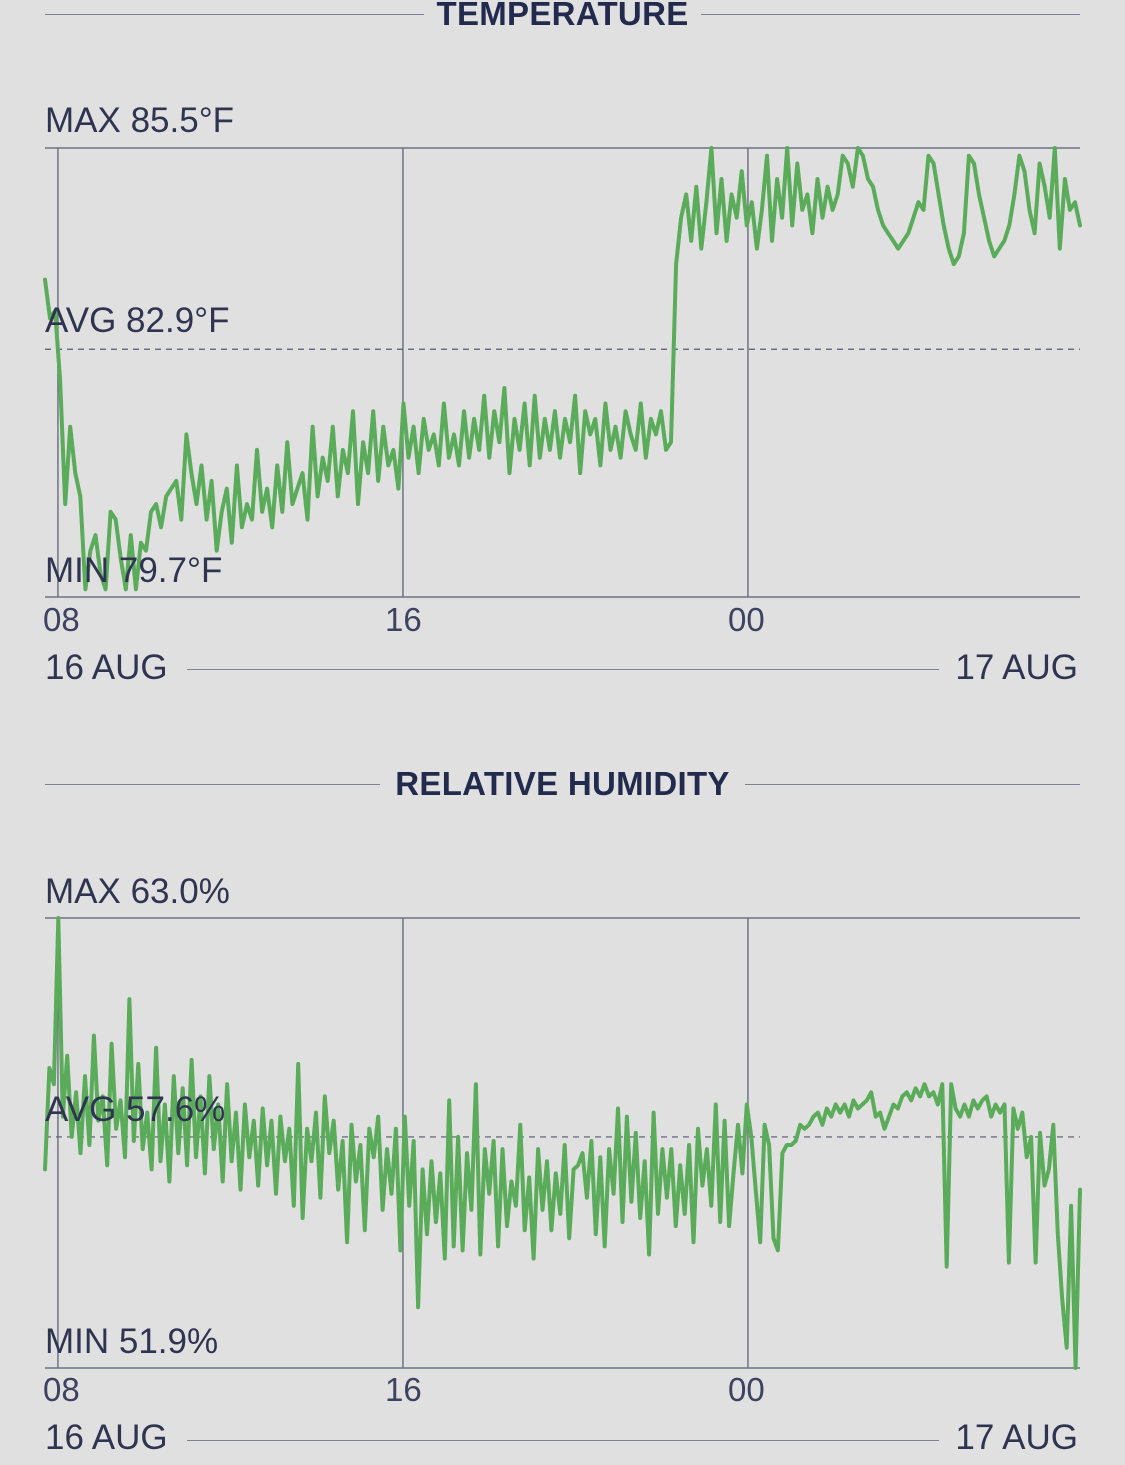 Image resolution: width=1125 pixels, height=1465 pixels. What do you see at coordinates (134, 570) in the screenshot?
I see `min-label: MIN 79.7°F` at bounding box center [134, 570].